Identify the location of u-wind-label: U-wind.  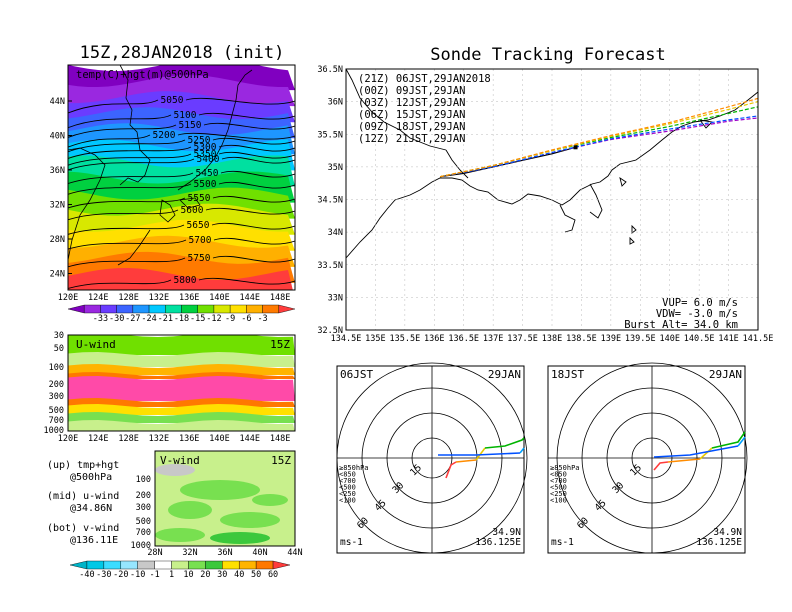
(96, 344).